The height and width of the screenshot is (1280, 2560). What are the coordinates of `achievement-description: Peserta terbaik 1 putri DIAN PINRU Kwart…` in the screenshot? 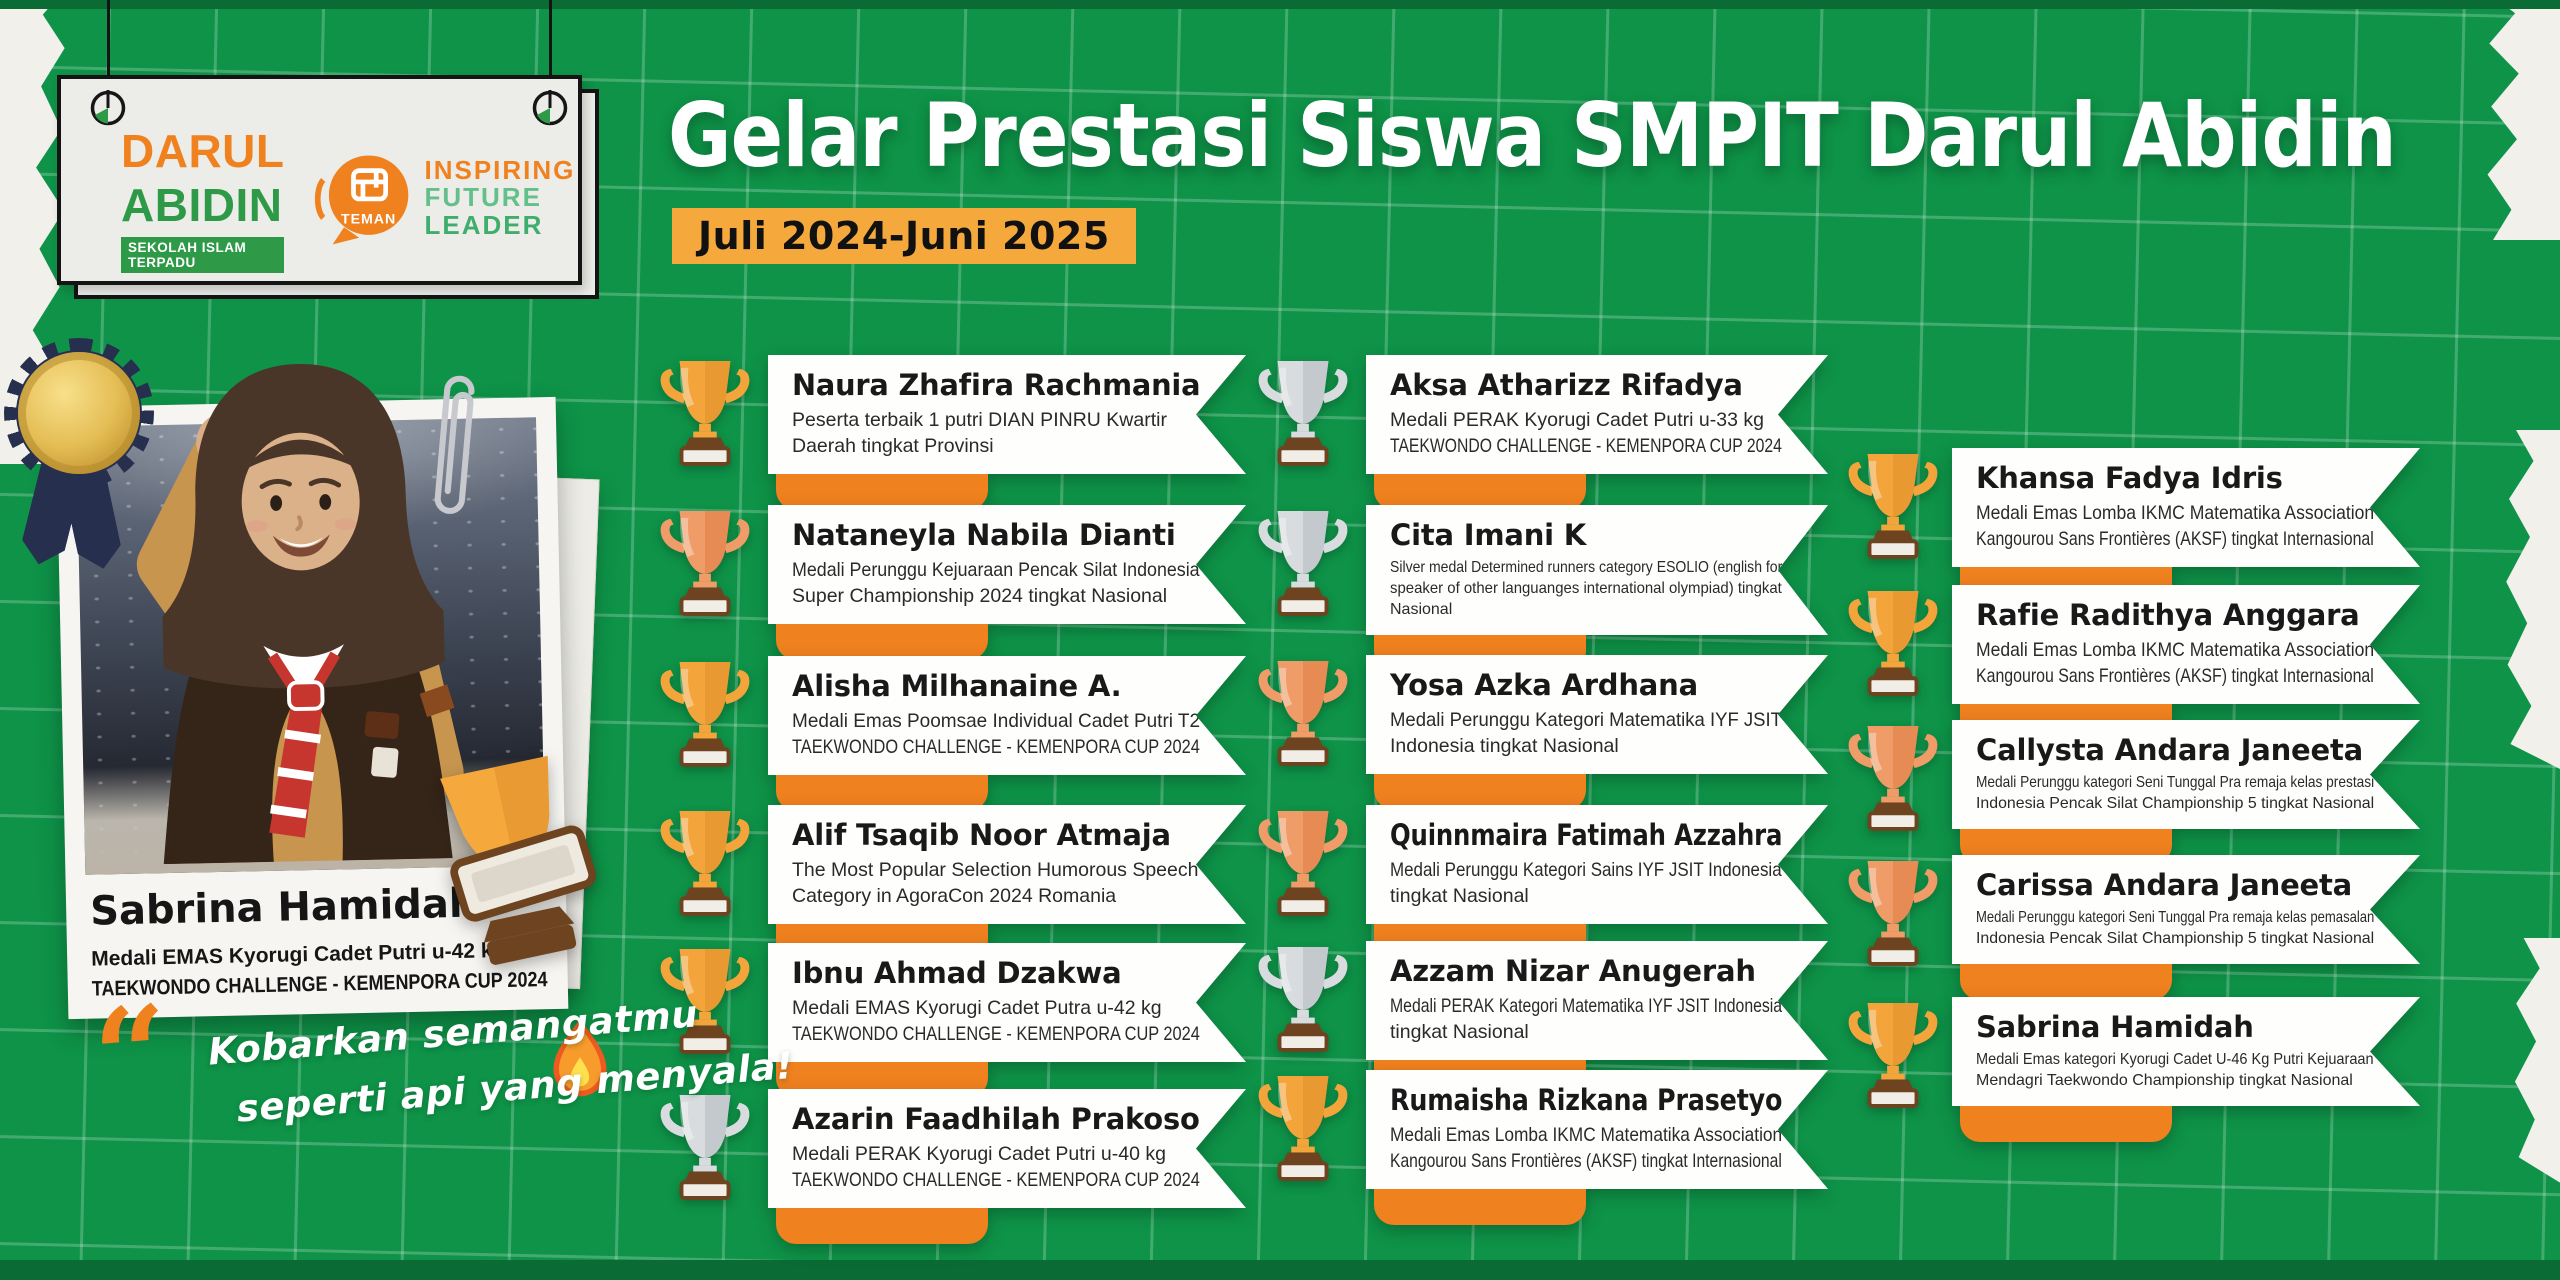 It's located at (996, 433).